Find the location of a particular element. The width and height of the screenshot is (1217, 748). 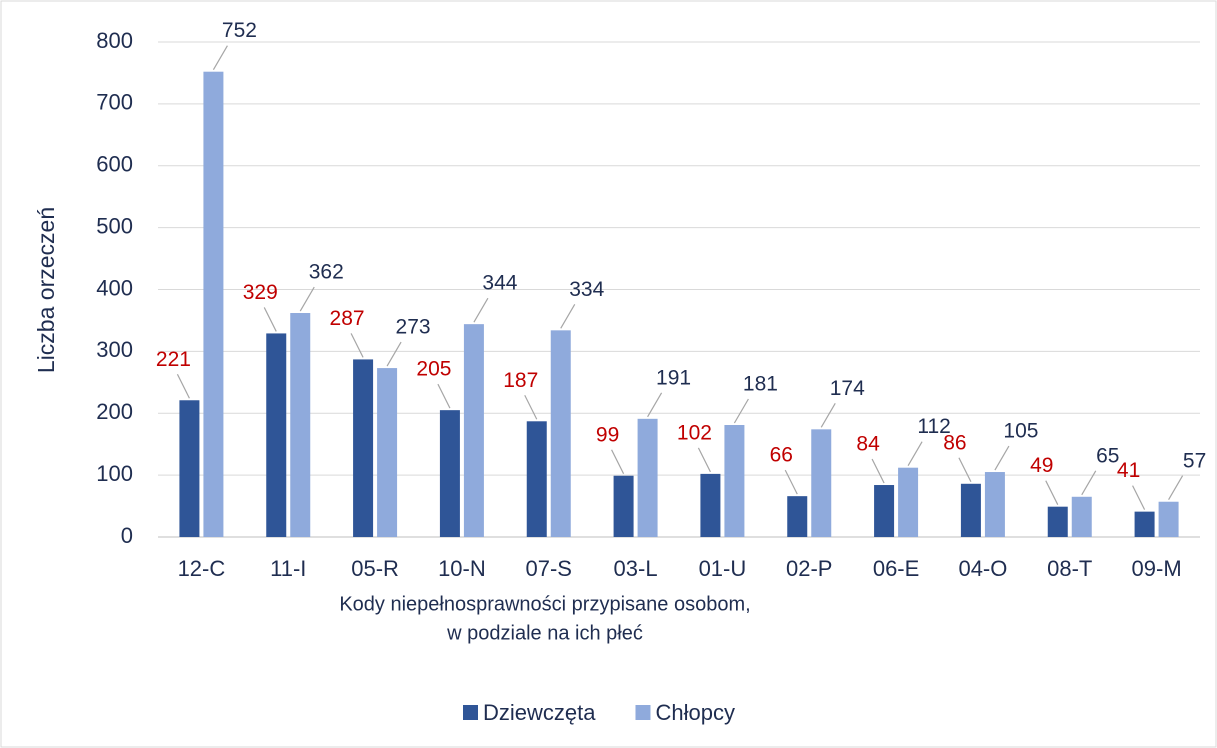

data-label: 221 is located at coordinates (173, 359).